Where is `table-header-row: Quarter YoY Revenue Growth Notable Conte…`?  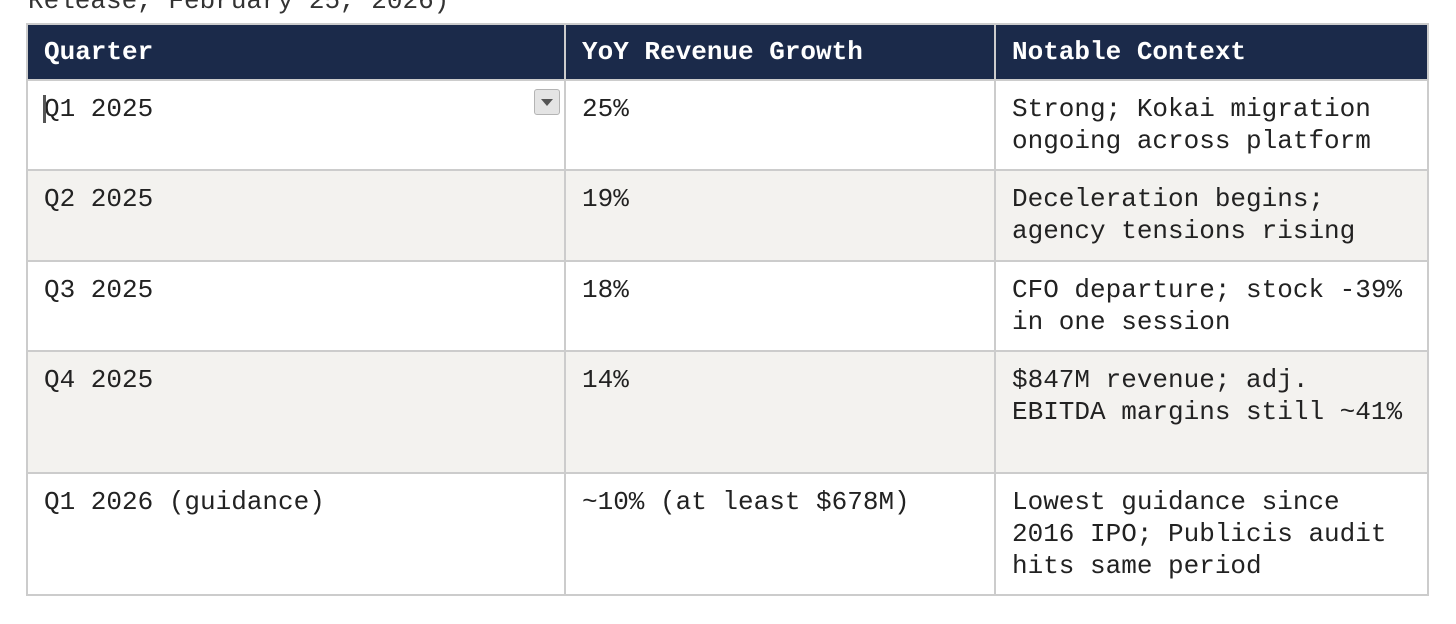
table-header-row: Quarter YoY Revenue Growth Notable Conte… is located at coordinates (727, 52).